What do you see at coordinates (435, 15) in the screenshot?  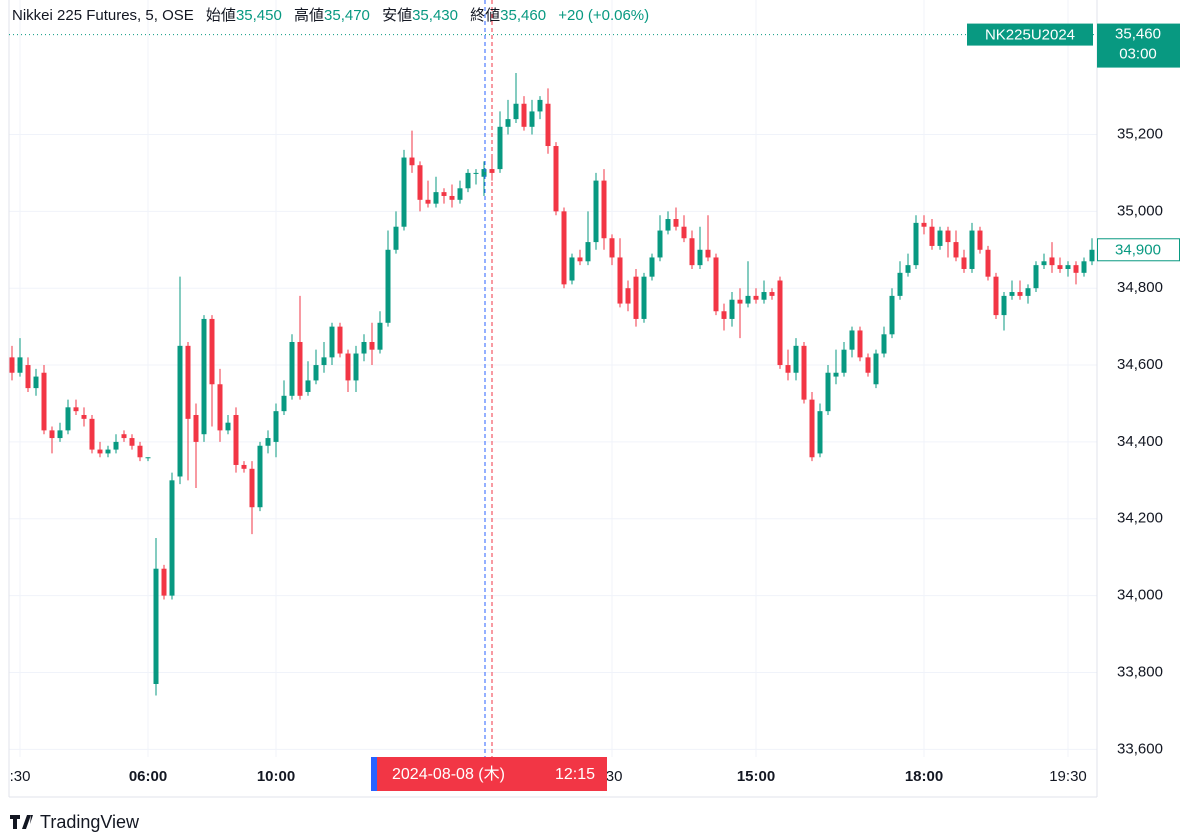 I see `low-value: 35,430` at bounding box center [435, 15].